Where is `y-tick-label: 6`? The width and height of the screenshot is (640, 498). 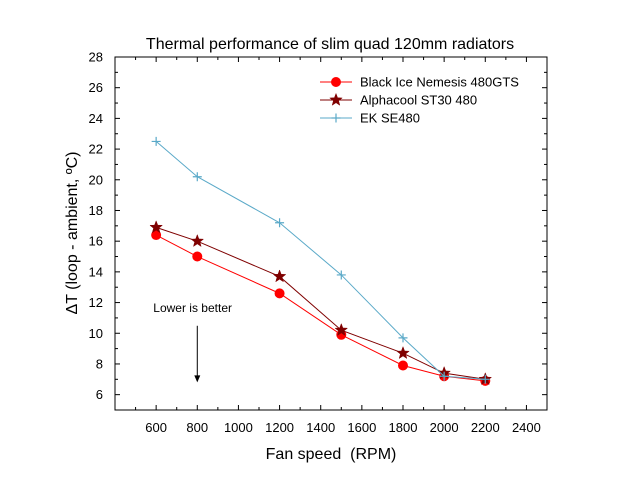
y-tick-label: 6 is located at coordinates (99, 394).